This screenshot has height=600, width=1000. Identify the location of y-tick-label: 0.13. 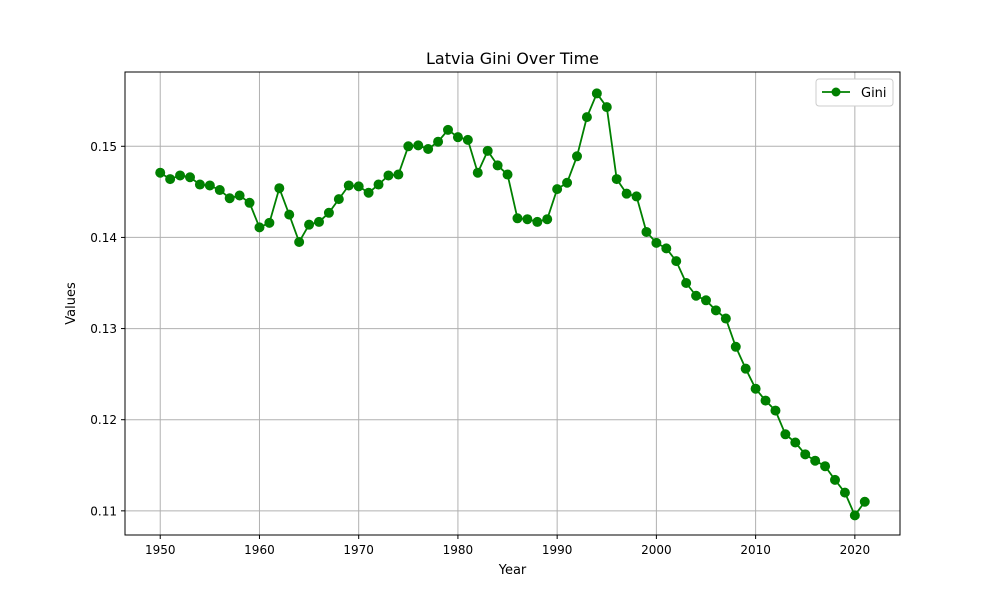
(103, 329).